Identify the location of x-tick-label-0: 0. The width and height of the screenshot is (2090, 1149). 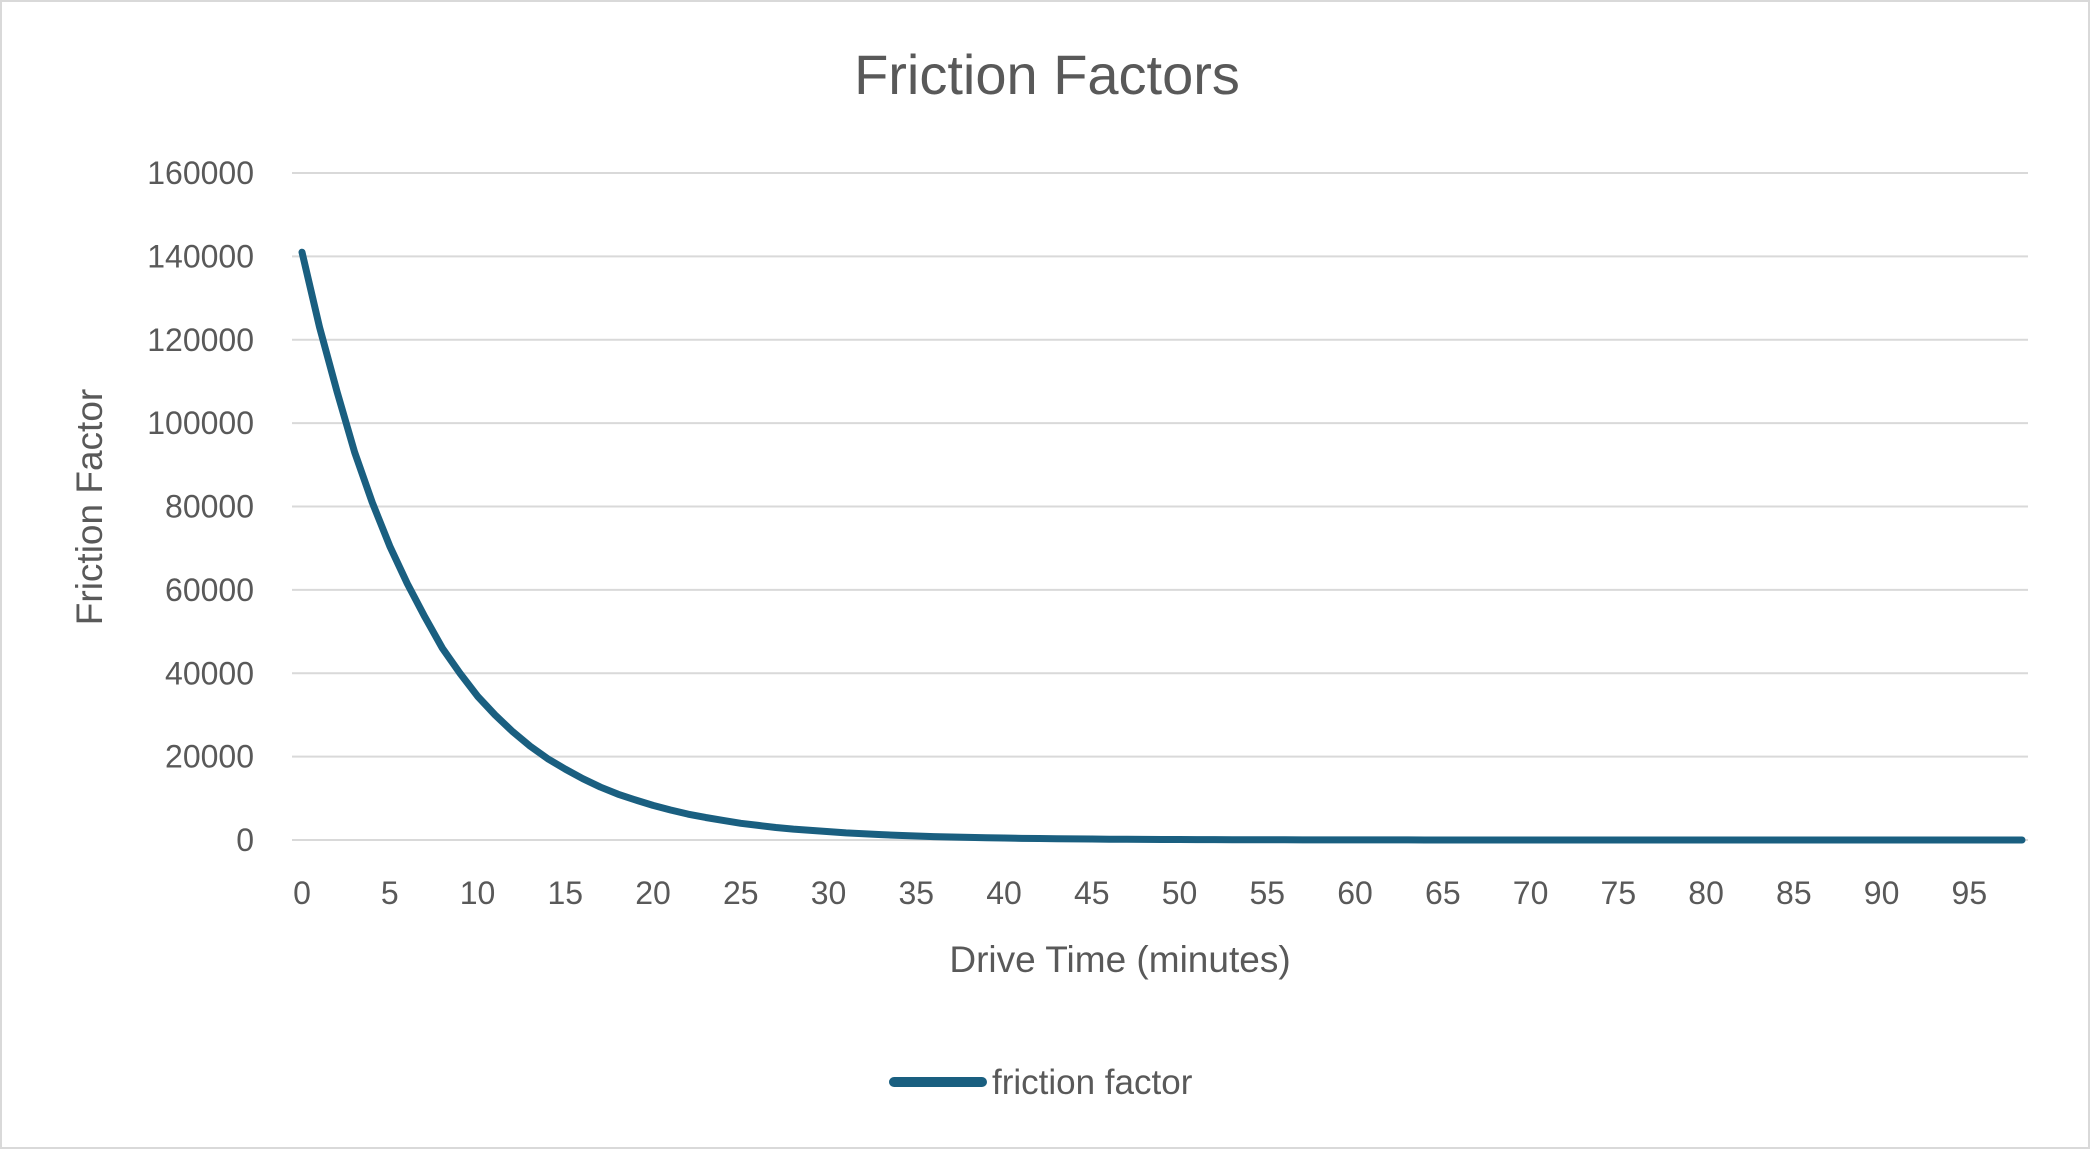
(302, 893).